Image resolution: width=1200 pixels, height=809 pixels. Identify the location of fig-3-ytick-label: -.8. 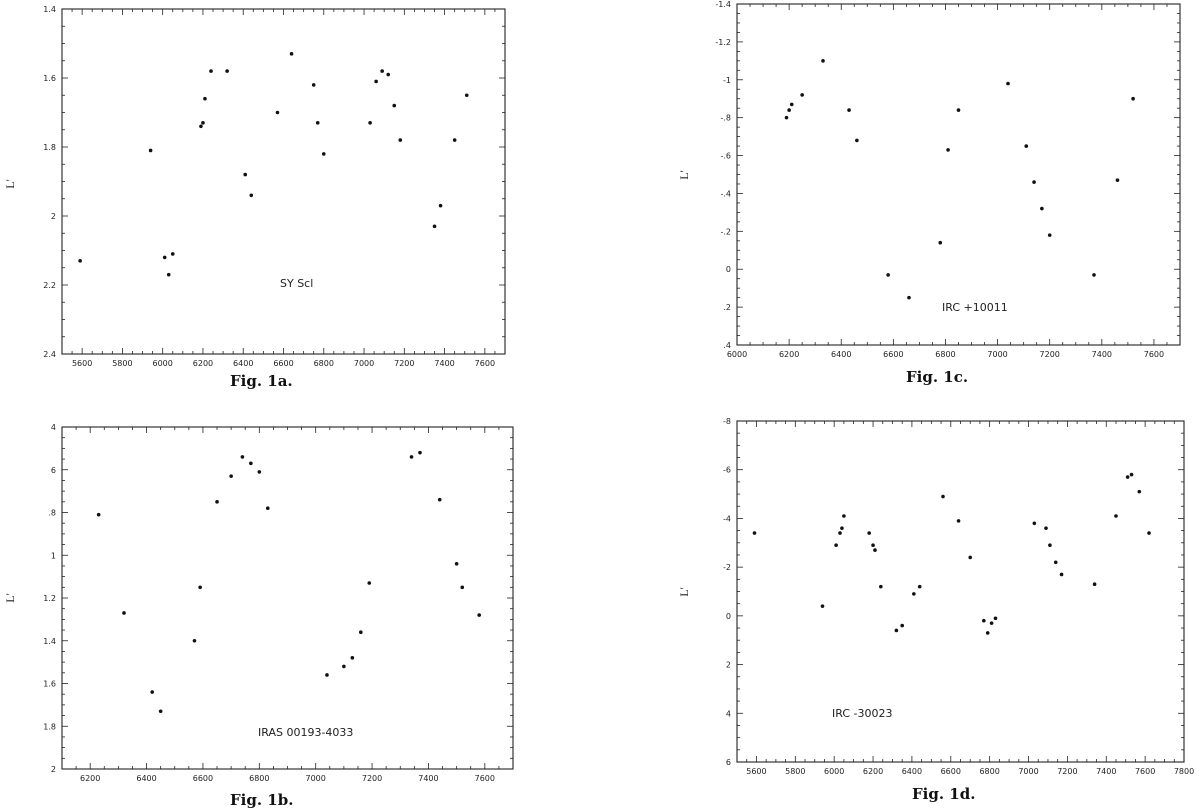
(725, 118).